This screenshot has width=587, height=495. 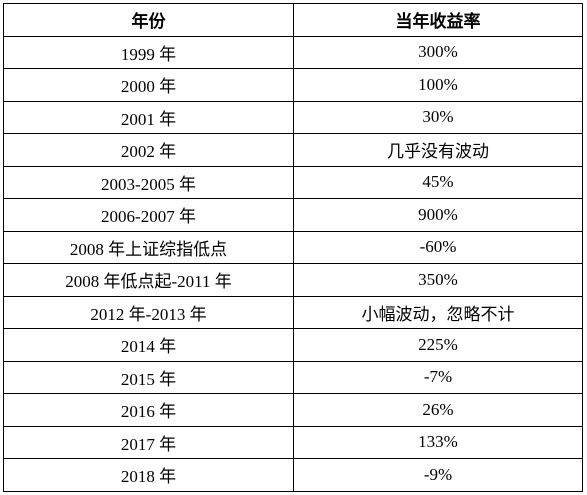 What do you see at coordinates (438, 247) in the screenshot?
I see `return-cell: -60%` at bounding box center [438, 247].